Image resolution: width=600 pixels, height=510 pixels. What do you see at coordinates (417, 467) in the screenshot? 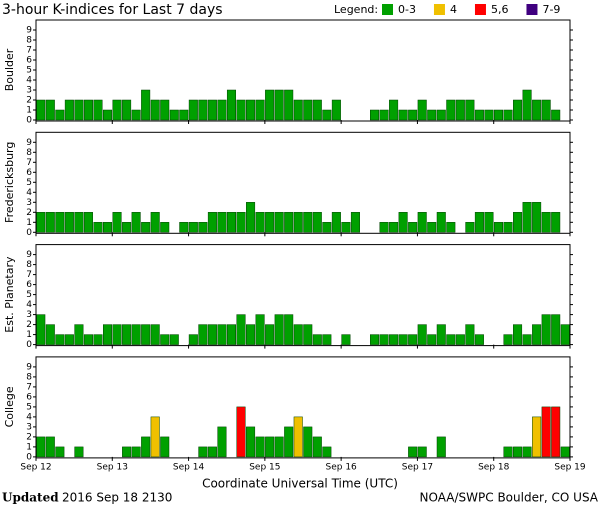
I see `x-tick-label: Sep 17` at bounding box center [417, 467].